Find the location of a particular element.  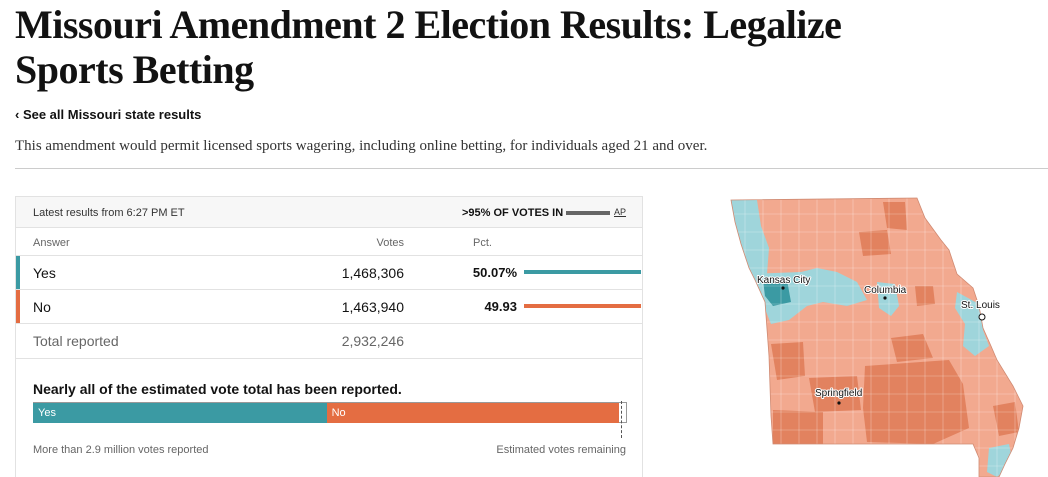

city-dot-columbia is located at coordinates (885, 298).